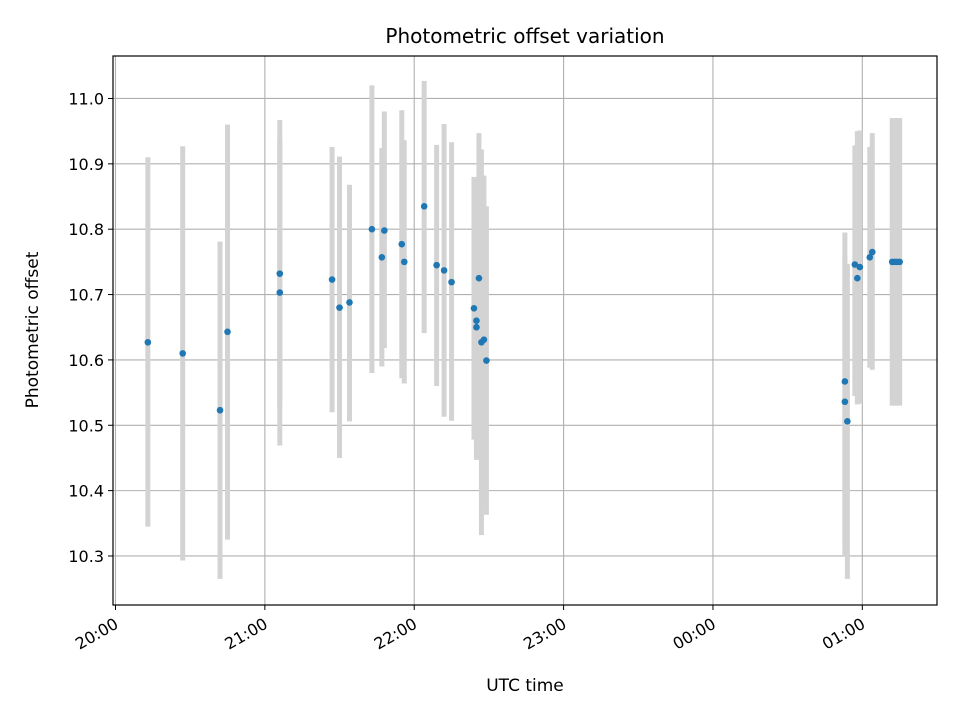 The width and height of the screenshot is (960, 720). I want to click on y-tick-label: 10.9, so click(86, 164).